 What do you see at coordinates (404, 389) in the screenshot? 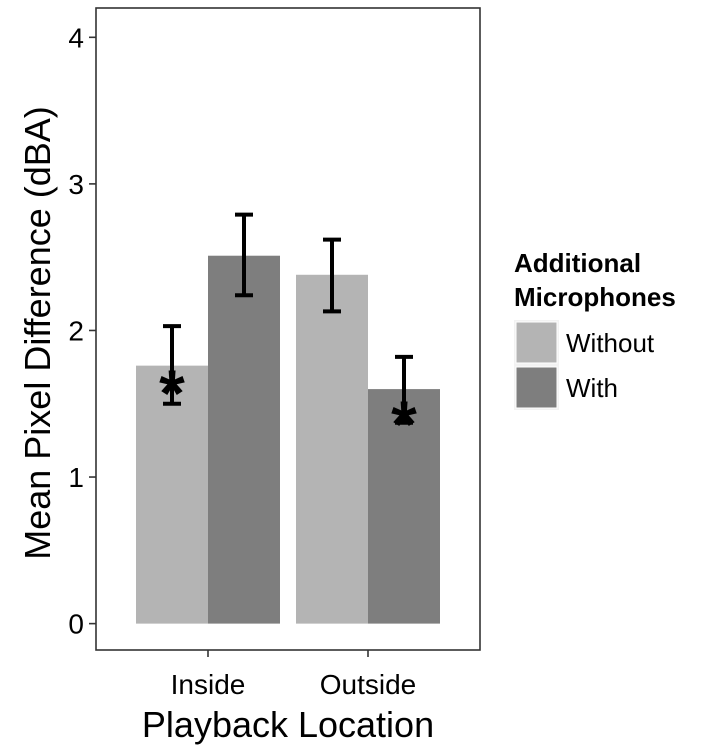
I see `error-bar-with-outside` at bounding box center [404, 389].